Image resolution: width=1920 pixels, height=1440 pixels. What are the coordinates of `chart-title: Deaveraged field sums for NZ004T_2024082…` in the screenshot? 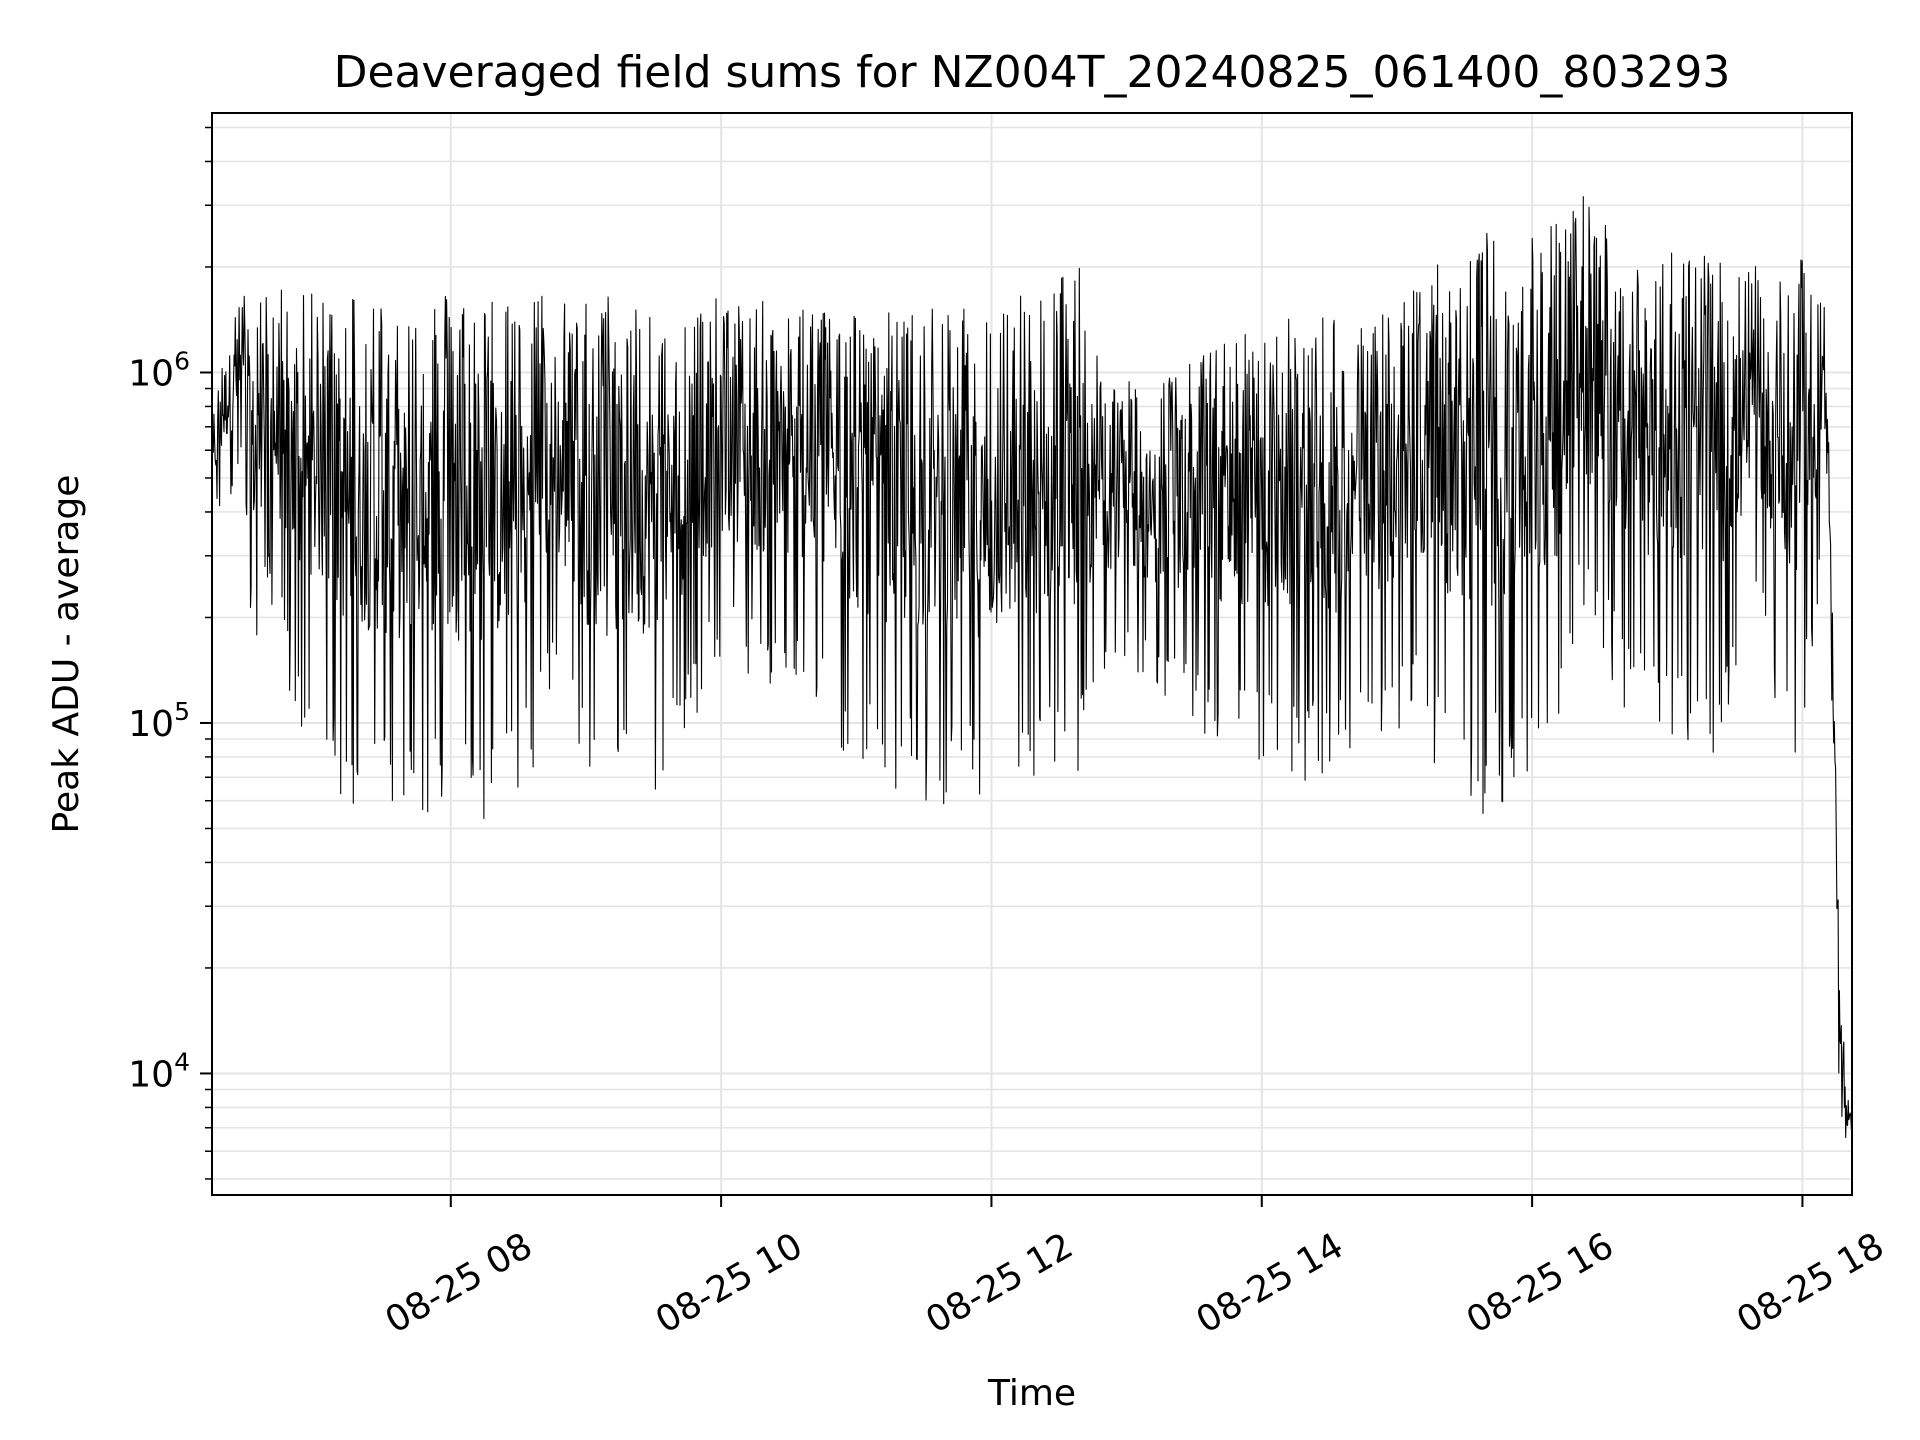 It's located at (1032, 72).